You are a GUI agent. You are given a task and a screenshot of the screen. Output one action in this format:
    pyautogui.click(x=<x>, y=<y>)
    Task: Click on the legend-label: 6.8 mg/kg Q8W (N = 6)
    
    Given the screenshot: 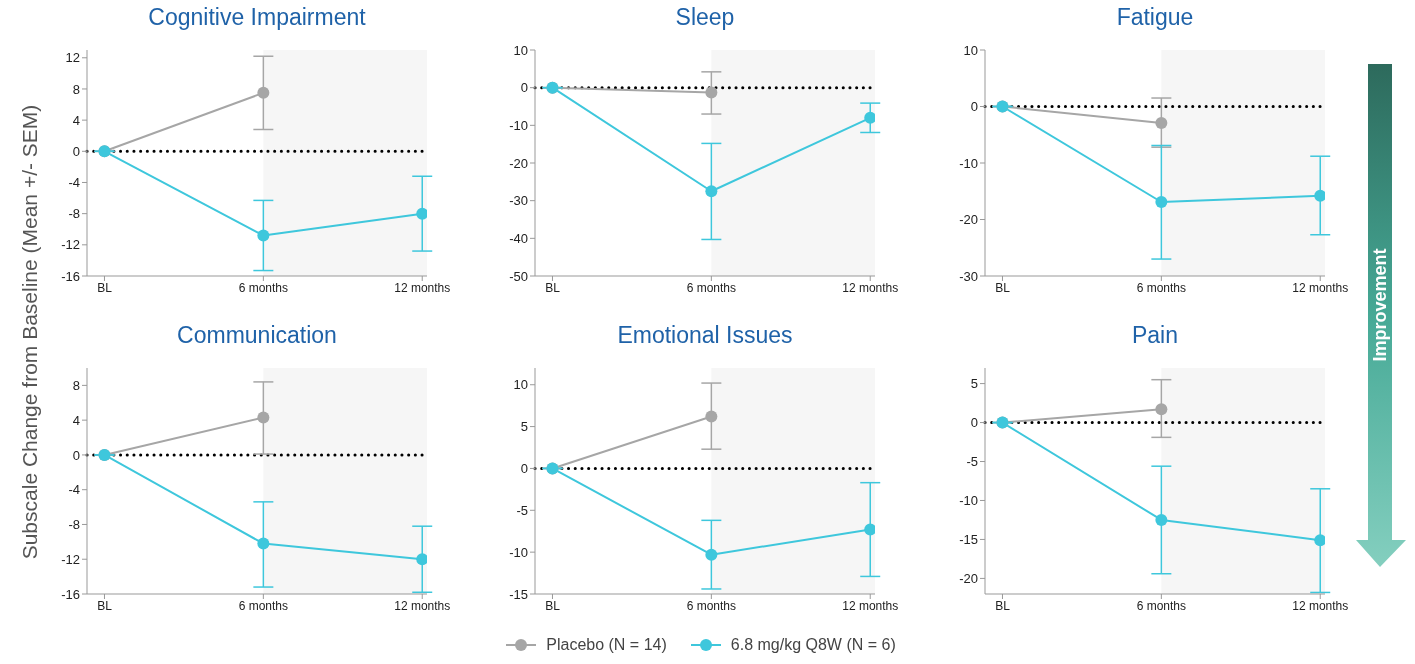 What is the action you would take?
    pyautogui.click(x=813, y=645)
    